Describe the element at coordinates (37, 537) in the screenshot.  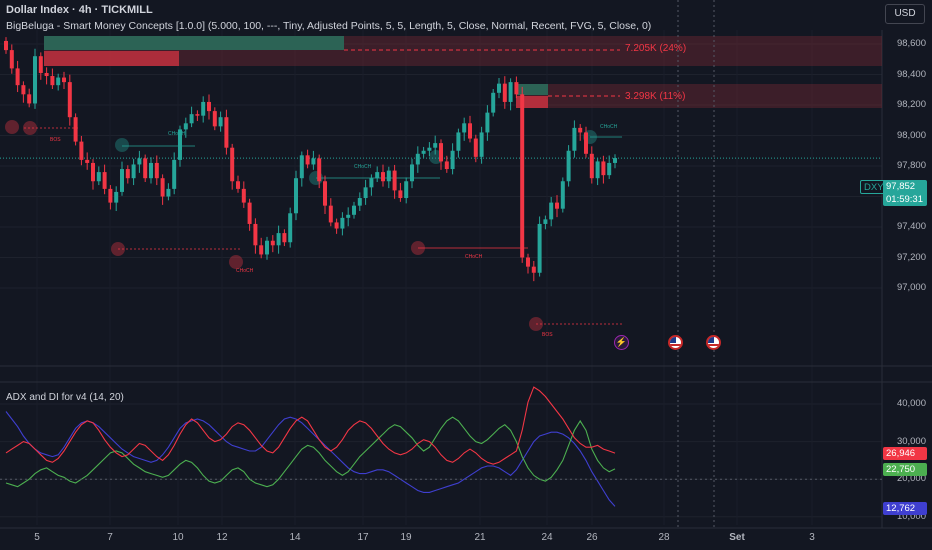
I see `time-axis-label: 5` at that location.